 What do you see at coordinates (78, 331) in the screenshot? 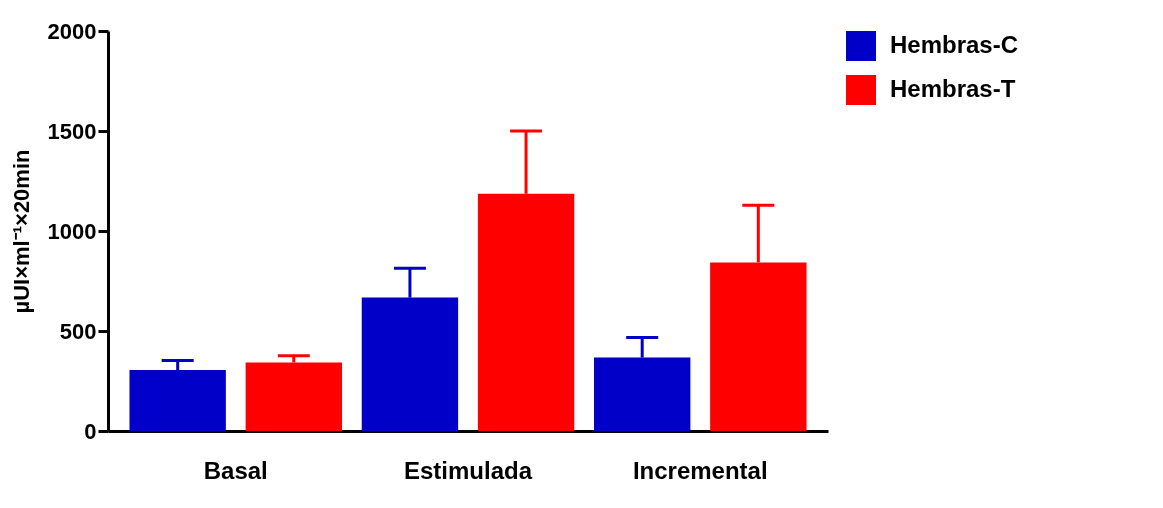
I see `y-tick-label: 500` at bounding box center [78, 331].